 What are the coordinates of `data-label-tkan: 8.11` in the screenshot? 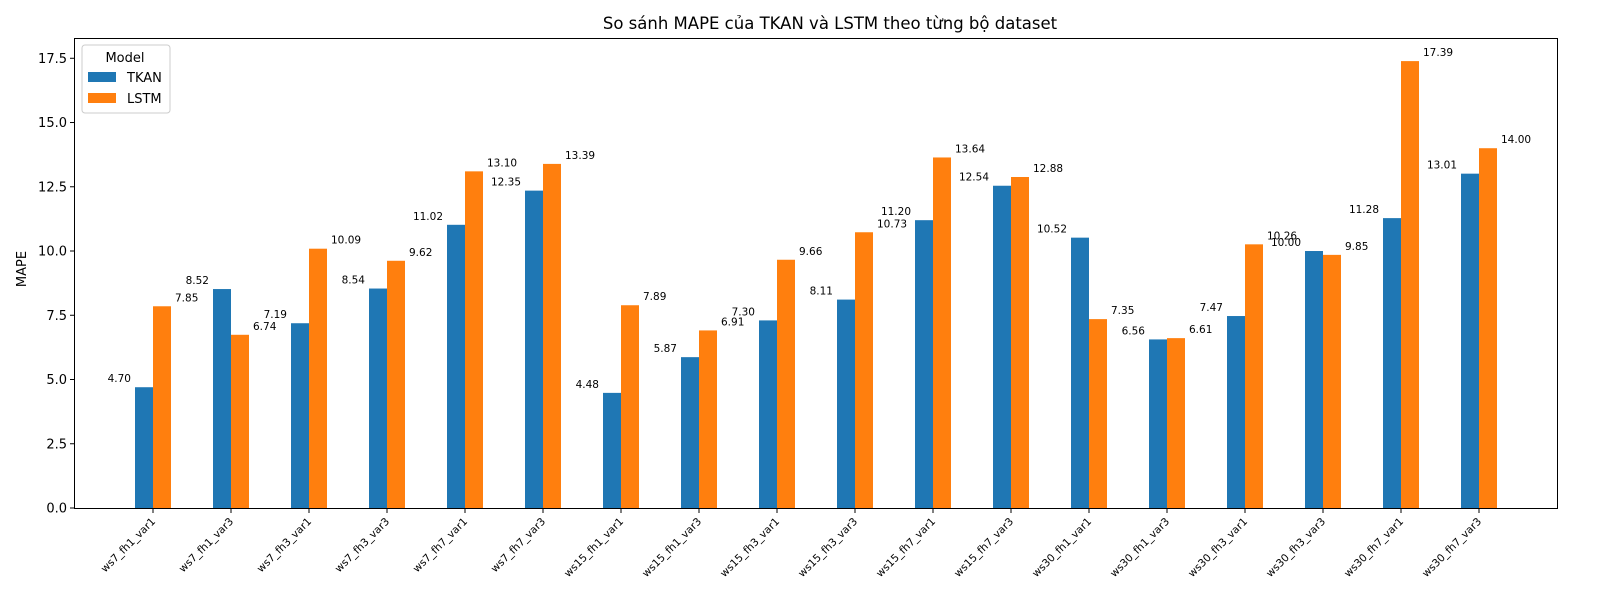 It's located at (821, 292).